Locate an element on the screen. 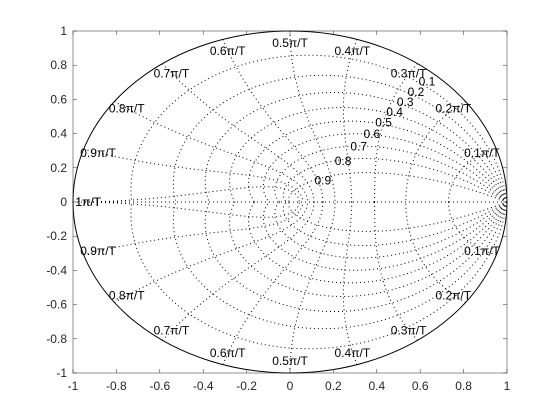  frequency-label-lower: 0.7π/T is located at coordinates (172, 331).